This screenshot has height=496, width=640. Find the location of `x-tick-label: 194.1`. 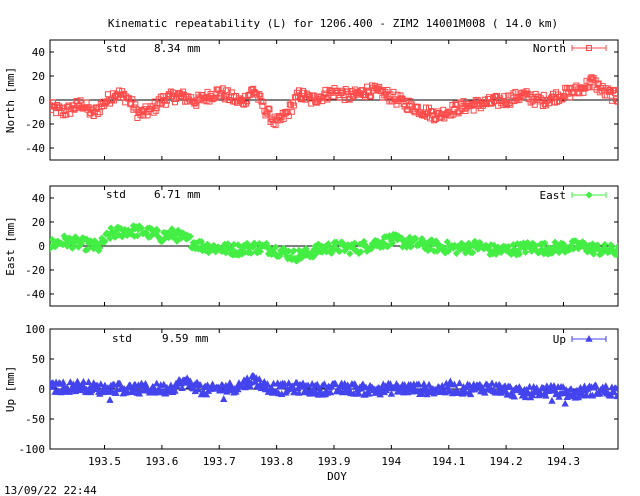

x-tick-label: 194.1 is located at coordinates (448, 461).